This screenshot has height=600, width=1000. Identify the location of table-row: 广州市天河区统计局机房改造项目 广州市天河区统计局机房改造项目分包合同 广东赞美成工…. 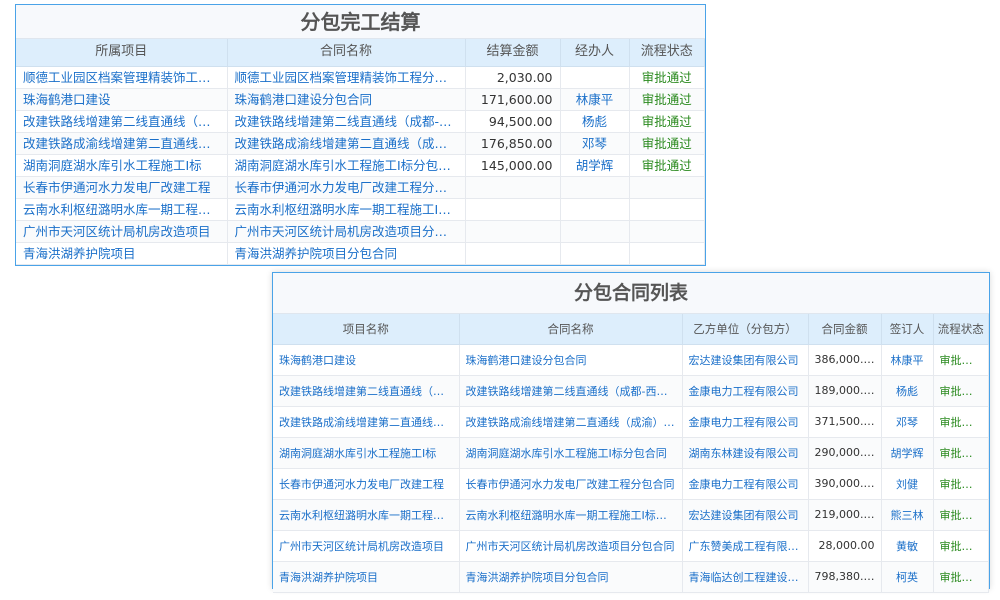
(631, 546).